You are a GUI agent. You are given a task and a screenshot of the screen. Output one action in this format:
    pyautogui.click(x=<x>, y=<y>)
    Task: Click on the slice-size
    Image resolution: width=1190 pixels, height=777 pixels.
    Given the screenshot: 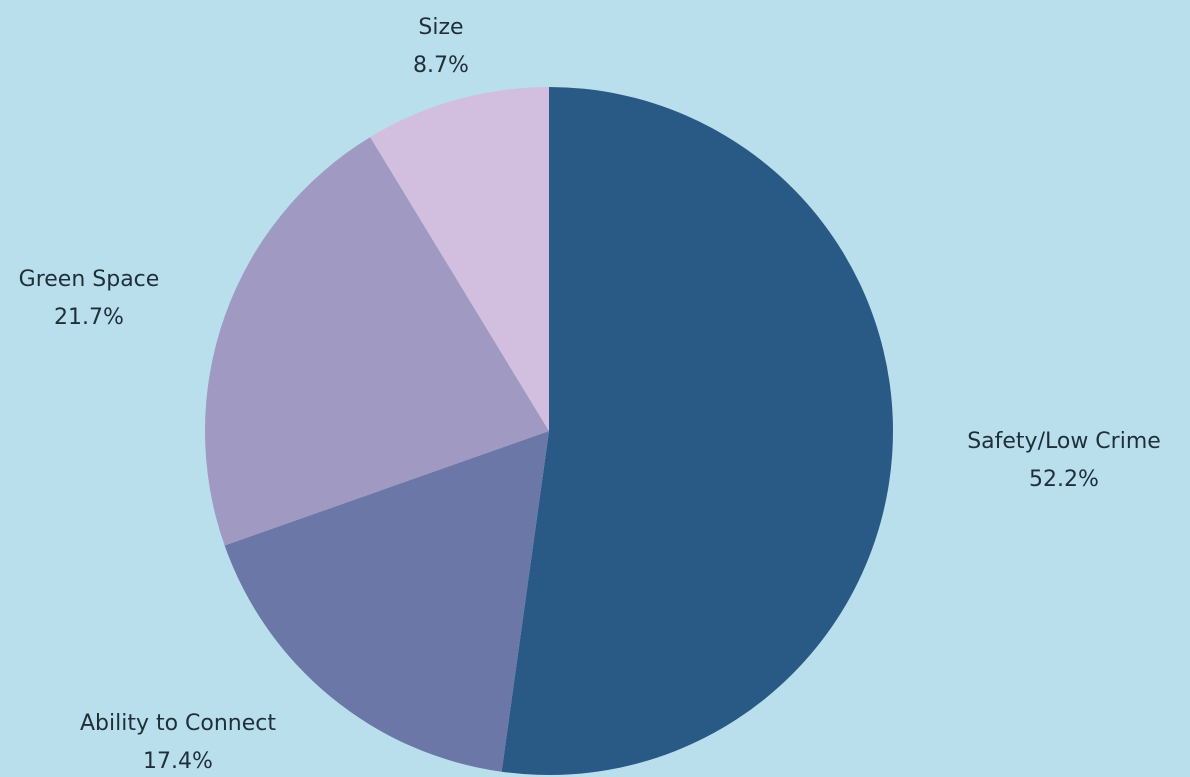 What is the action you would take?
    pyautogui.click(x=459, y=259)
    